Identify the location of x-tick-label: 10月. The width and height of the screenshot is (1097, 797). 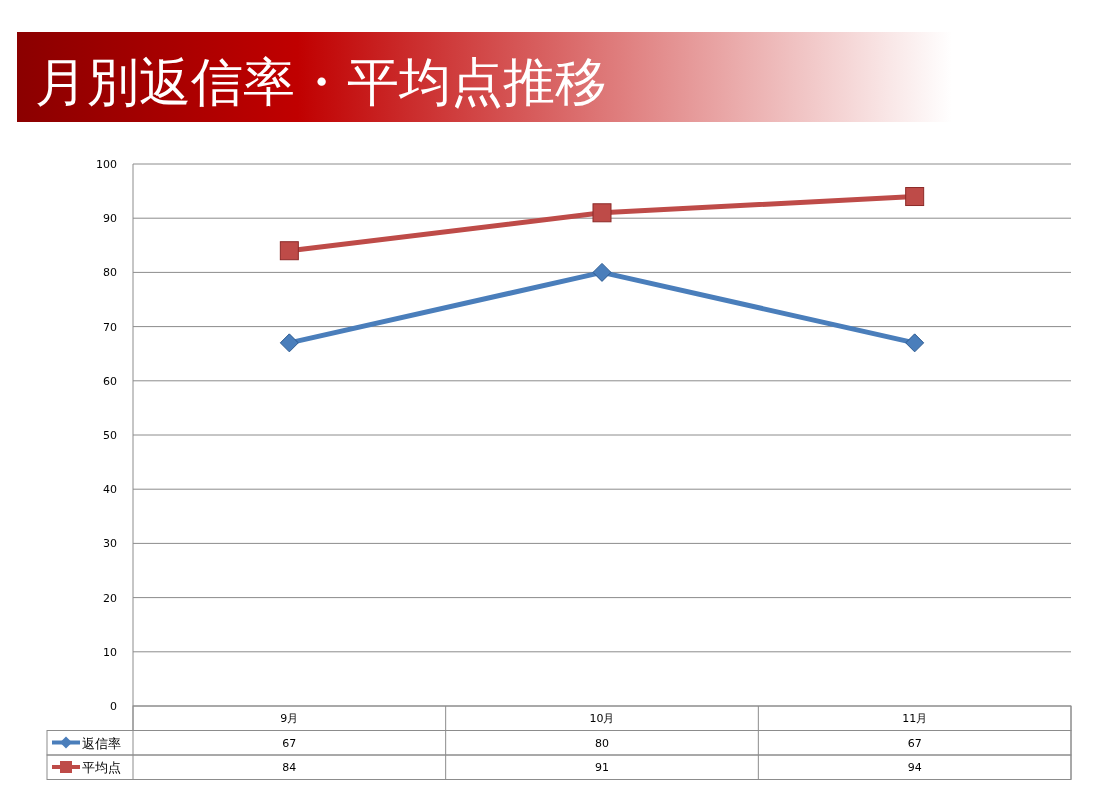
(602, 718).